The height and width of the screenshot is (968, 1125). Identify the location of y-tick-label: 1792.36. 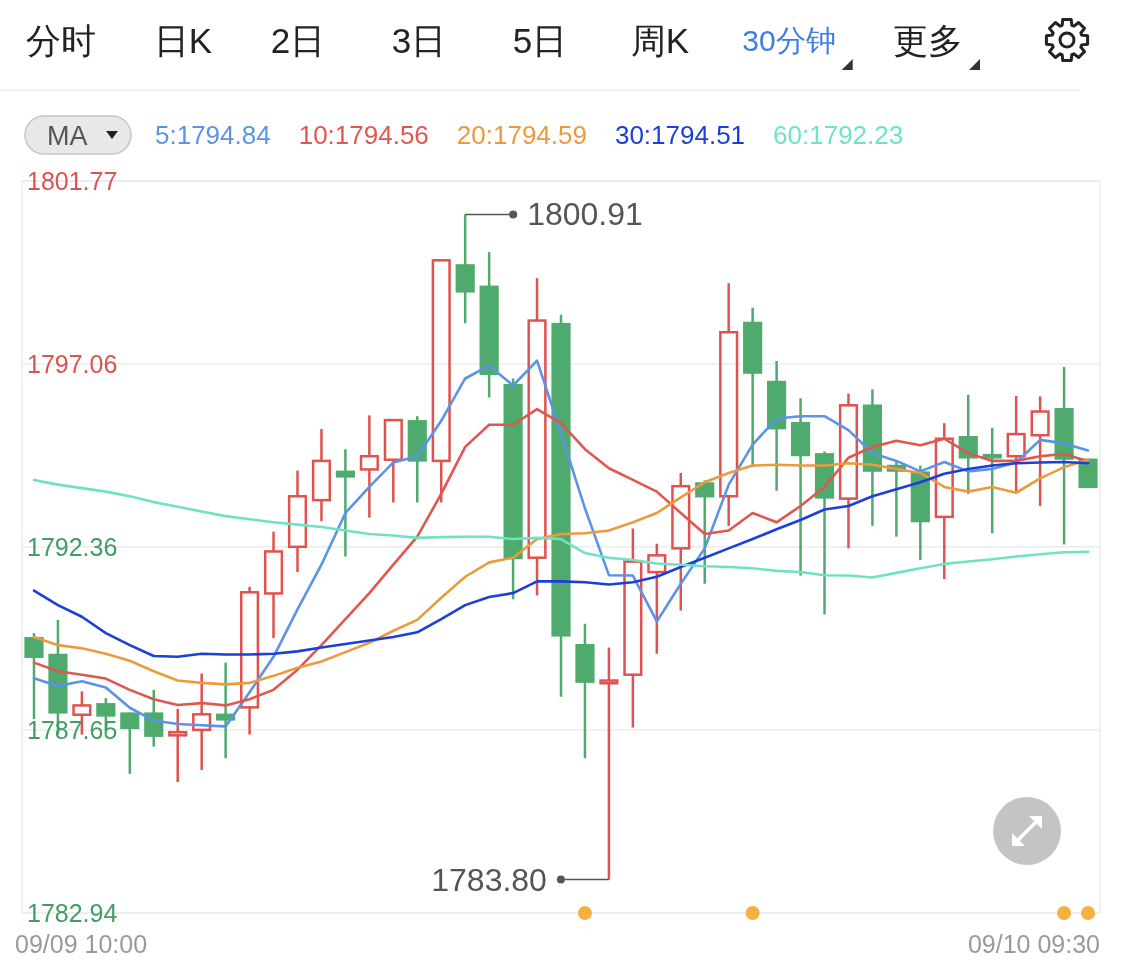
(72, 546).